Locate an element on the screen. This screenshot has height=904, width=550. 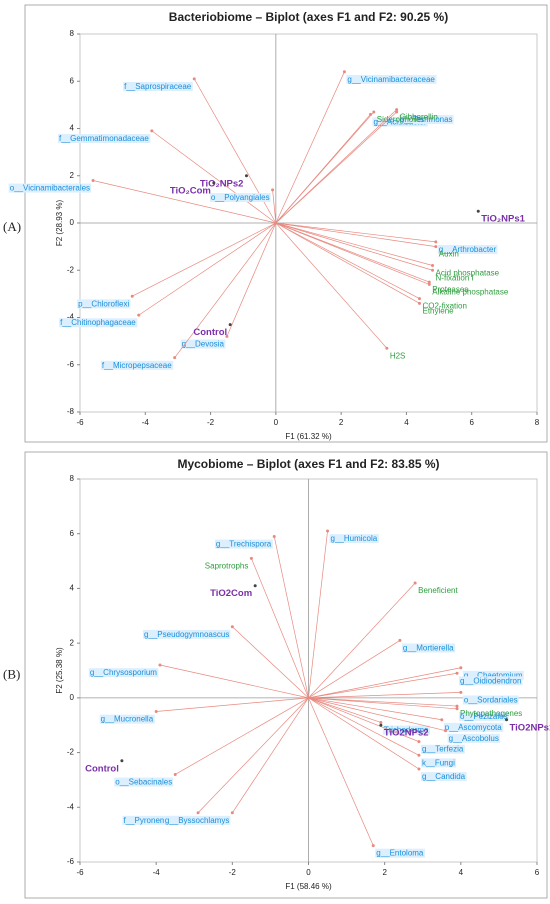
variables-label: g__Oidiodendron is located at coordinates (490, 680).